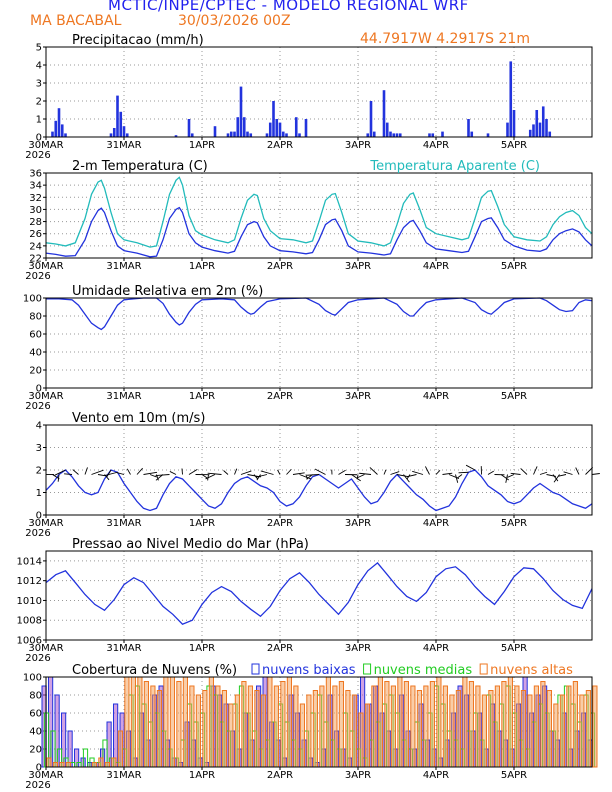 Image resolution: width=612 pixels, height=792 pixels. What do you see at coordinates (35, 174) in the screenshot?
I see `y-tick-label: 36` at bounding box center [35, 174].